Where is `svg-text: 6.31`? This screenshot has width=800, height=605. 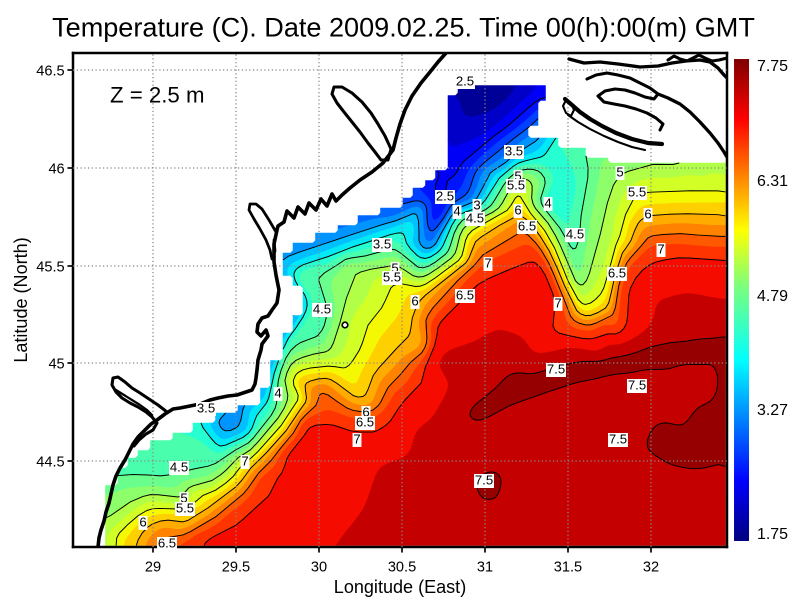
svg-text: 6.31 is located at coordinates (772, 181).